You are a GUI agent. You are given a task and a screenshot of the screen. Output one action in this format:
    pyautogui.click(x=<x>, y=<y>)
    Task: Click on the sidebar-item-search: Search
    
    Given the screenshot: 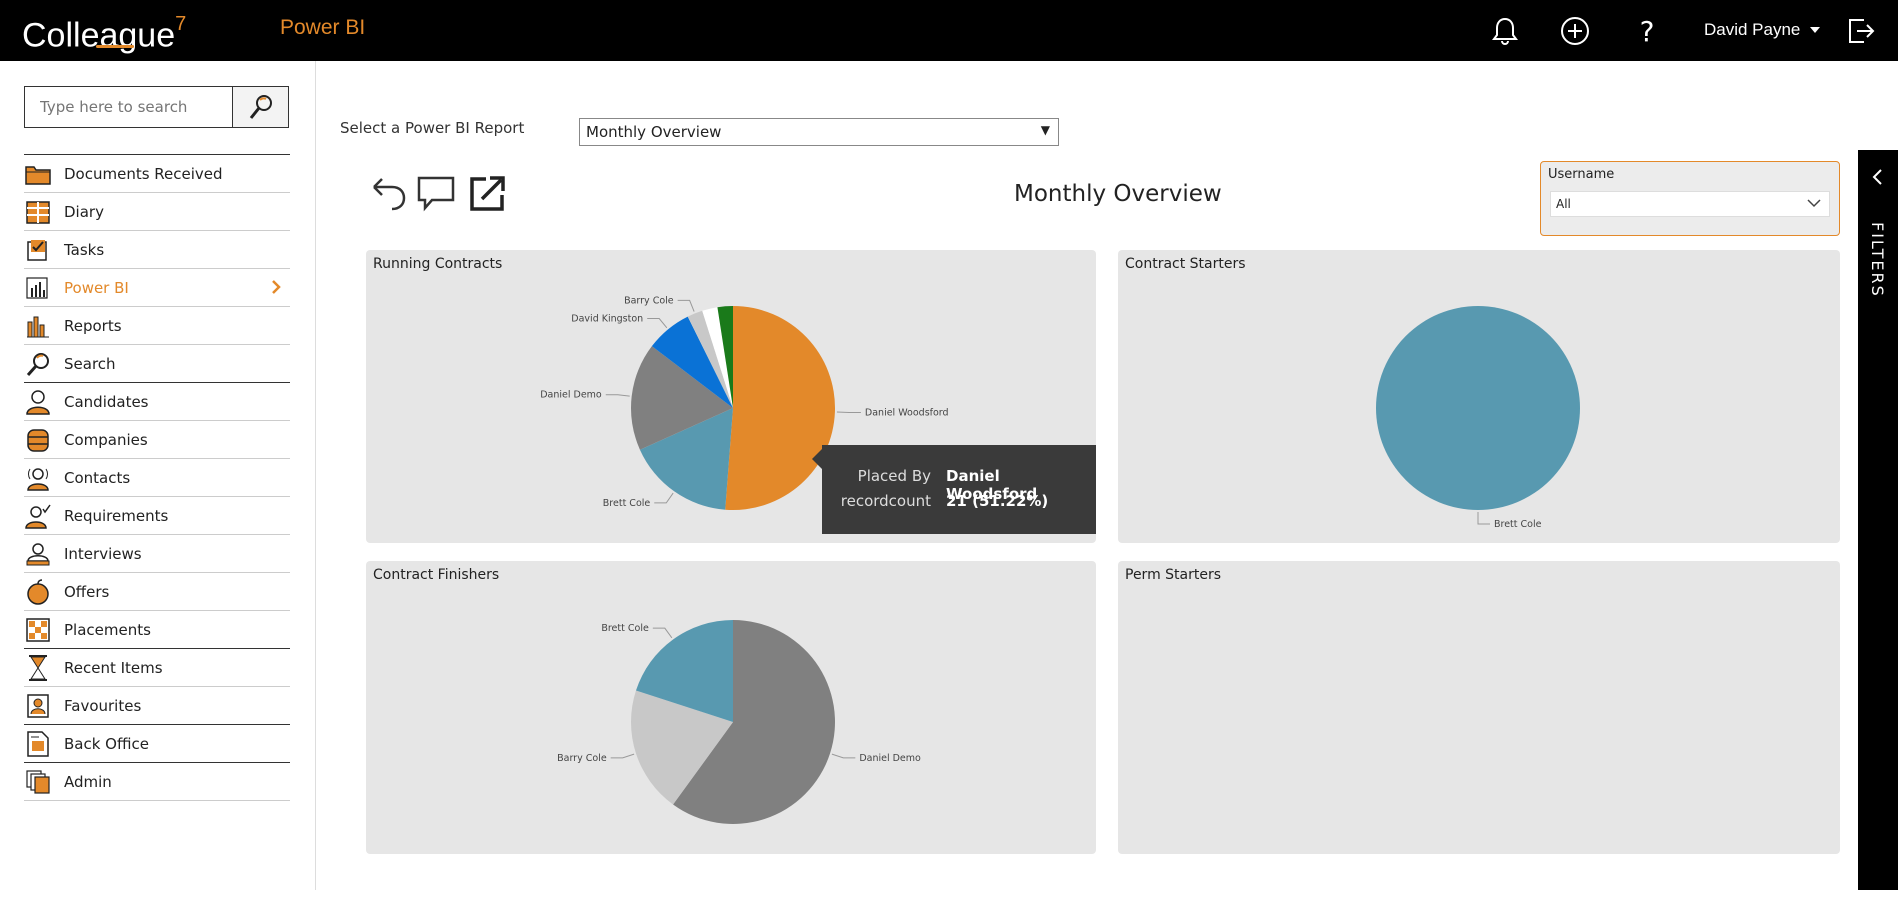 What is the action you would take?
    pyautogui.click(x=157, y=363)
    